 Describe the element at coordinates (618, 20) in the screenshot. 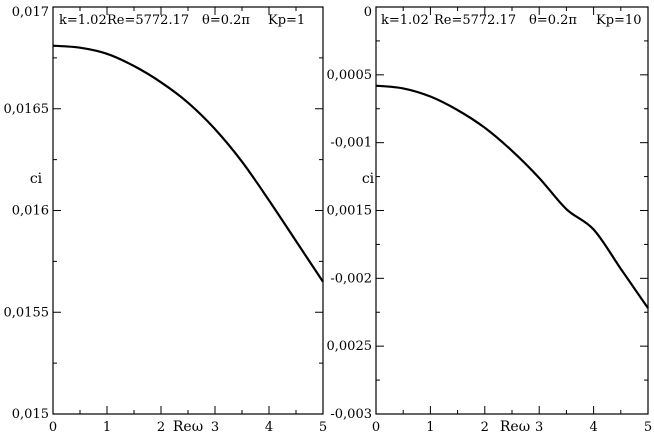

I see `annotation-kp: Kp=10` at that location.